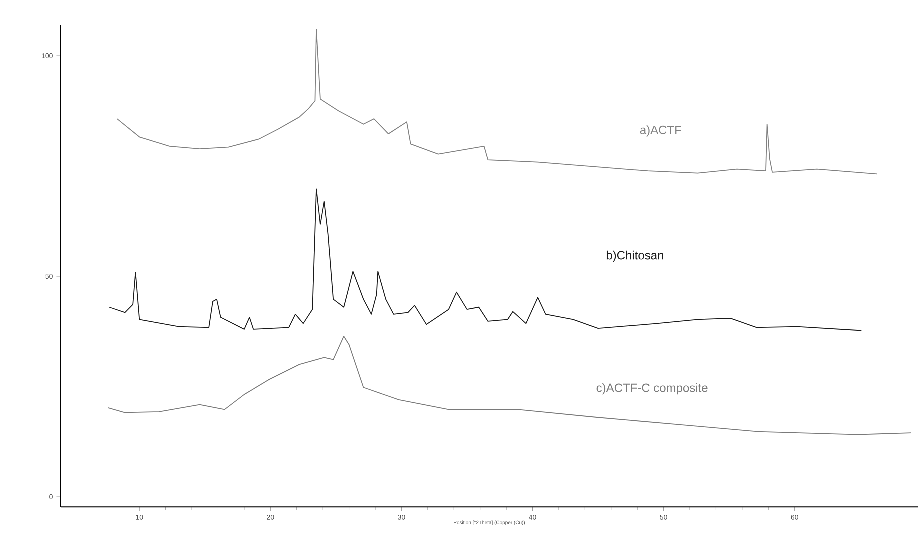 The image size is (921, 541). What do you see at coordinates (652, 389) in the screenshot?
I see `series-label: c)ACTF-C composite` at bounding box center [652, 389].